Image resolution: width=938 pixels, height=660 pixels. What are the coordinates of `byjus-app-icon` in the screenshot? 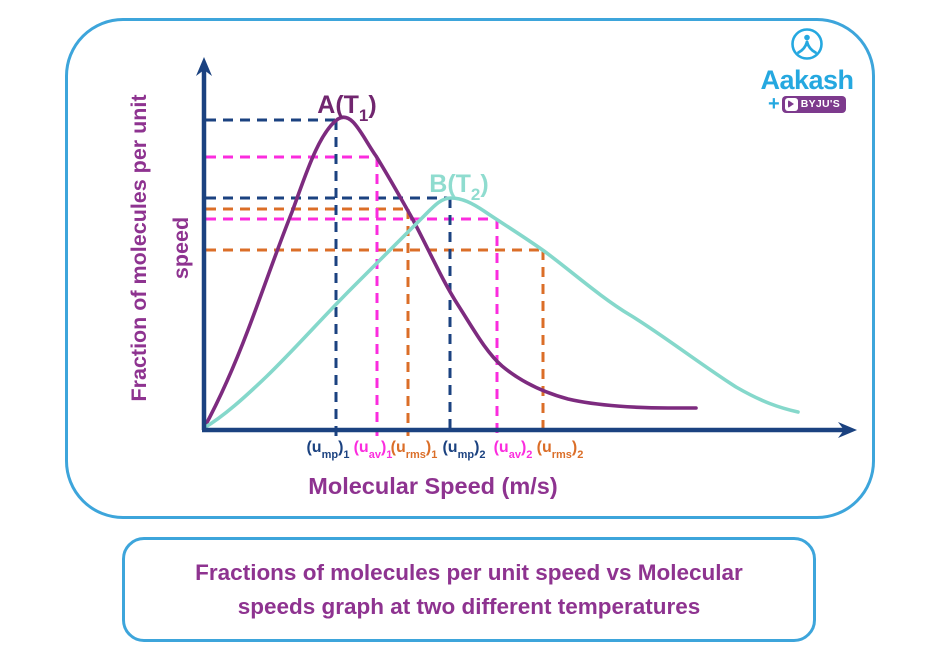 It's located at (791, 104).